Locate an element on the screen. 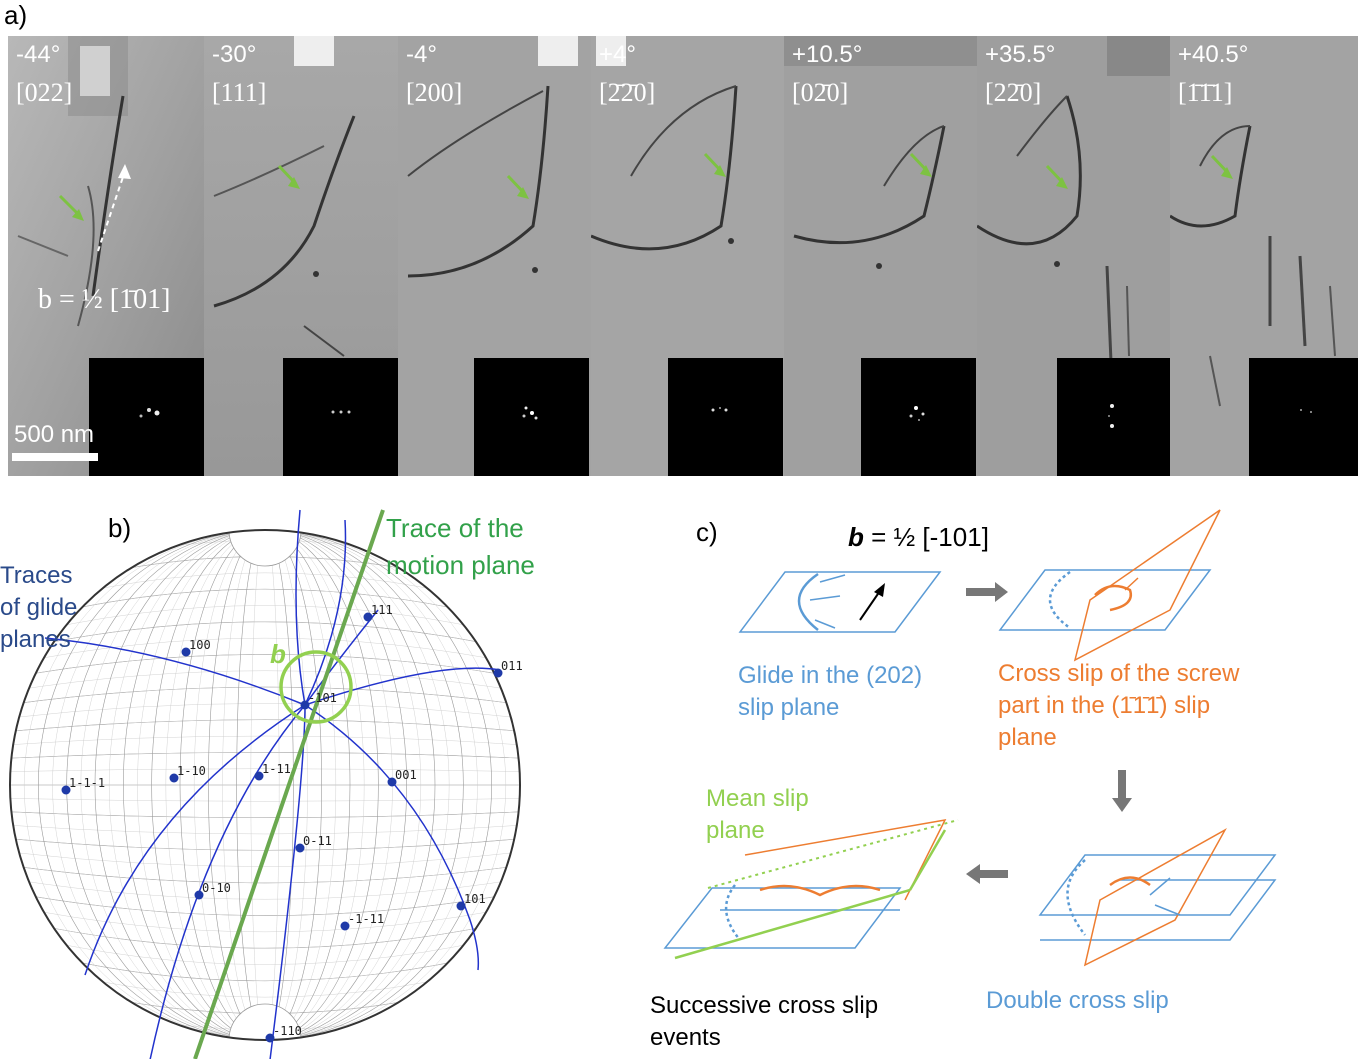 Image resolution: width=1358 pixels, height=1059 pixels. polar-cap is located at coordinates (265, 548).